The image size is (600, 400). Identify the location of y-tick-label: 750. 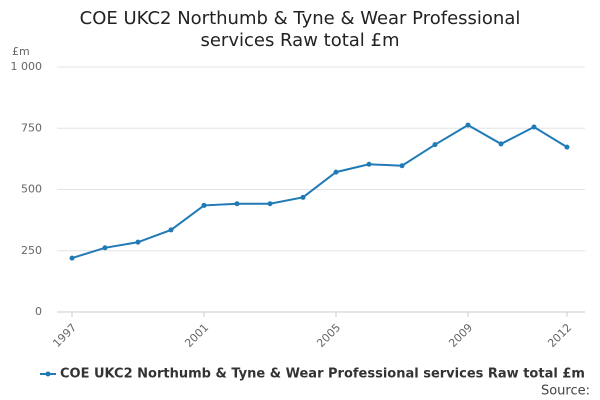
(31, 127).